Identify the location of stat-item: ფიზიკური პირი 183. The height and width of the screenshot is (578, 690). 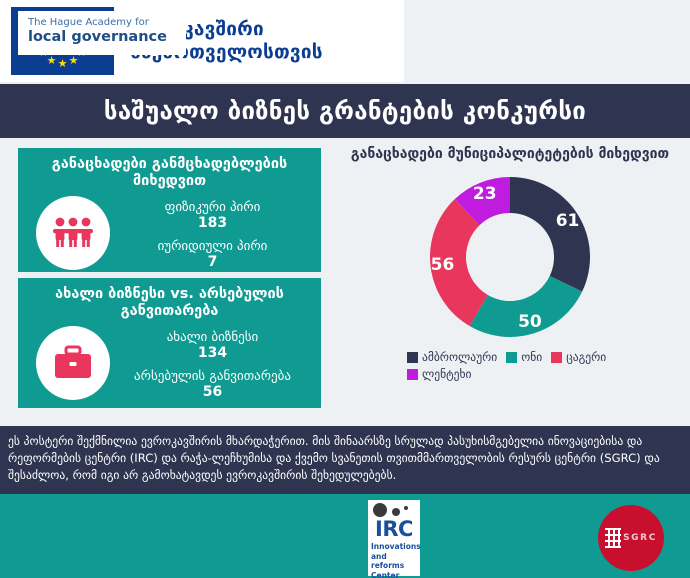
(212, 215).